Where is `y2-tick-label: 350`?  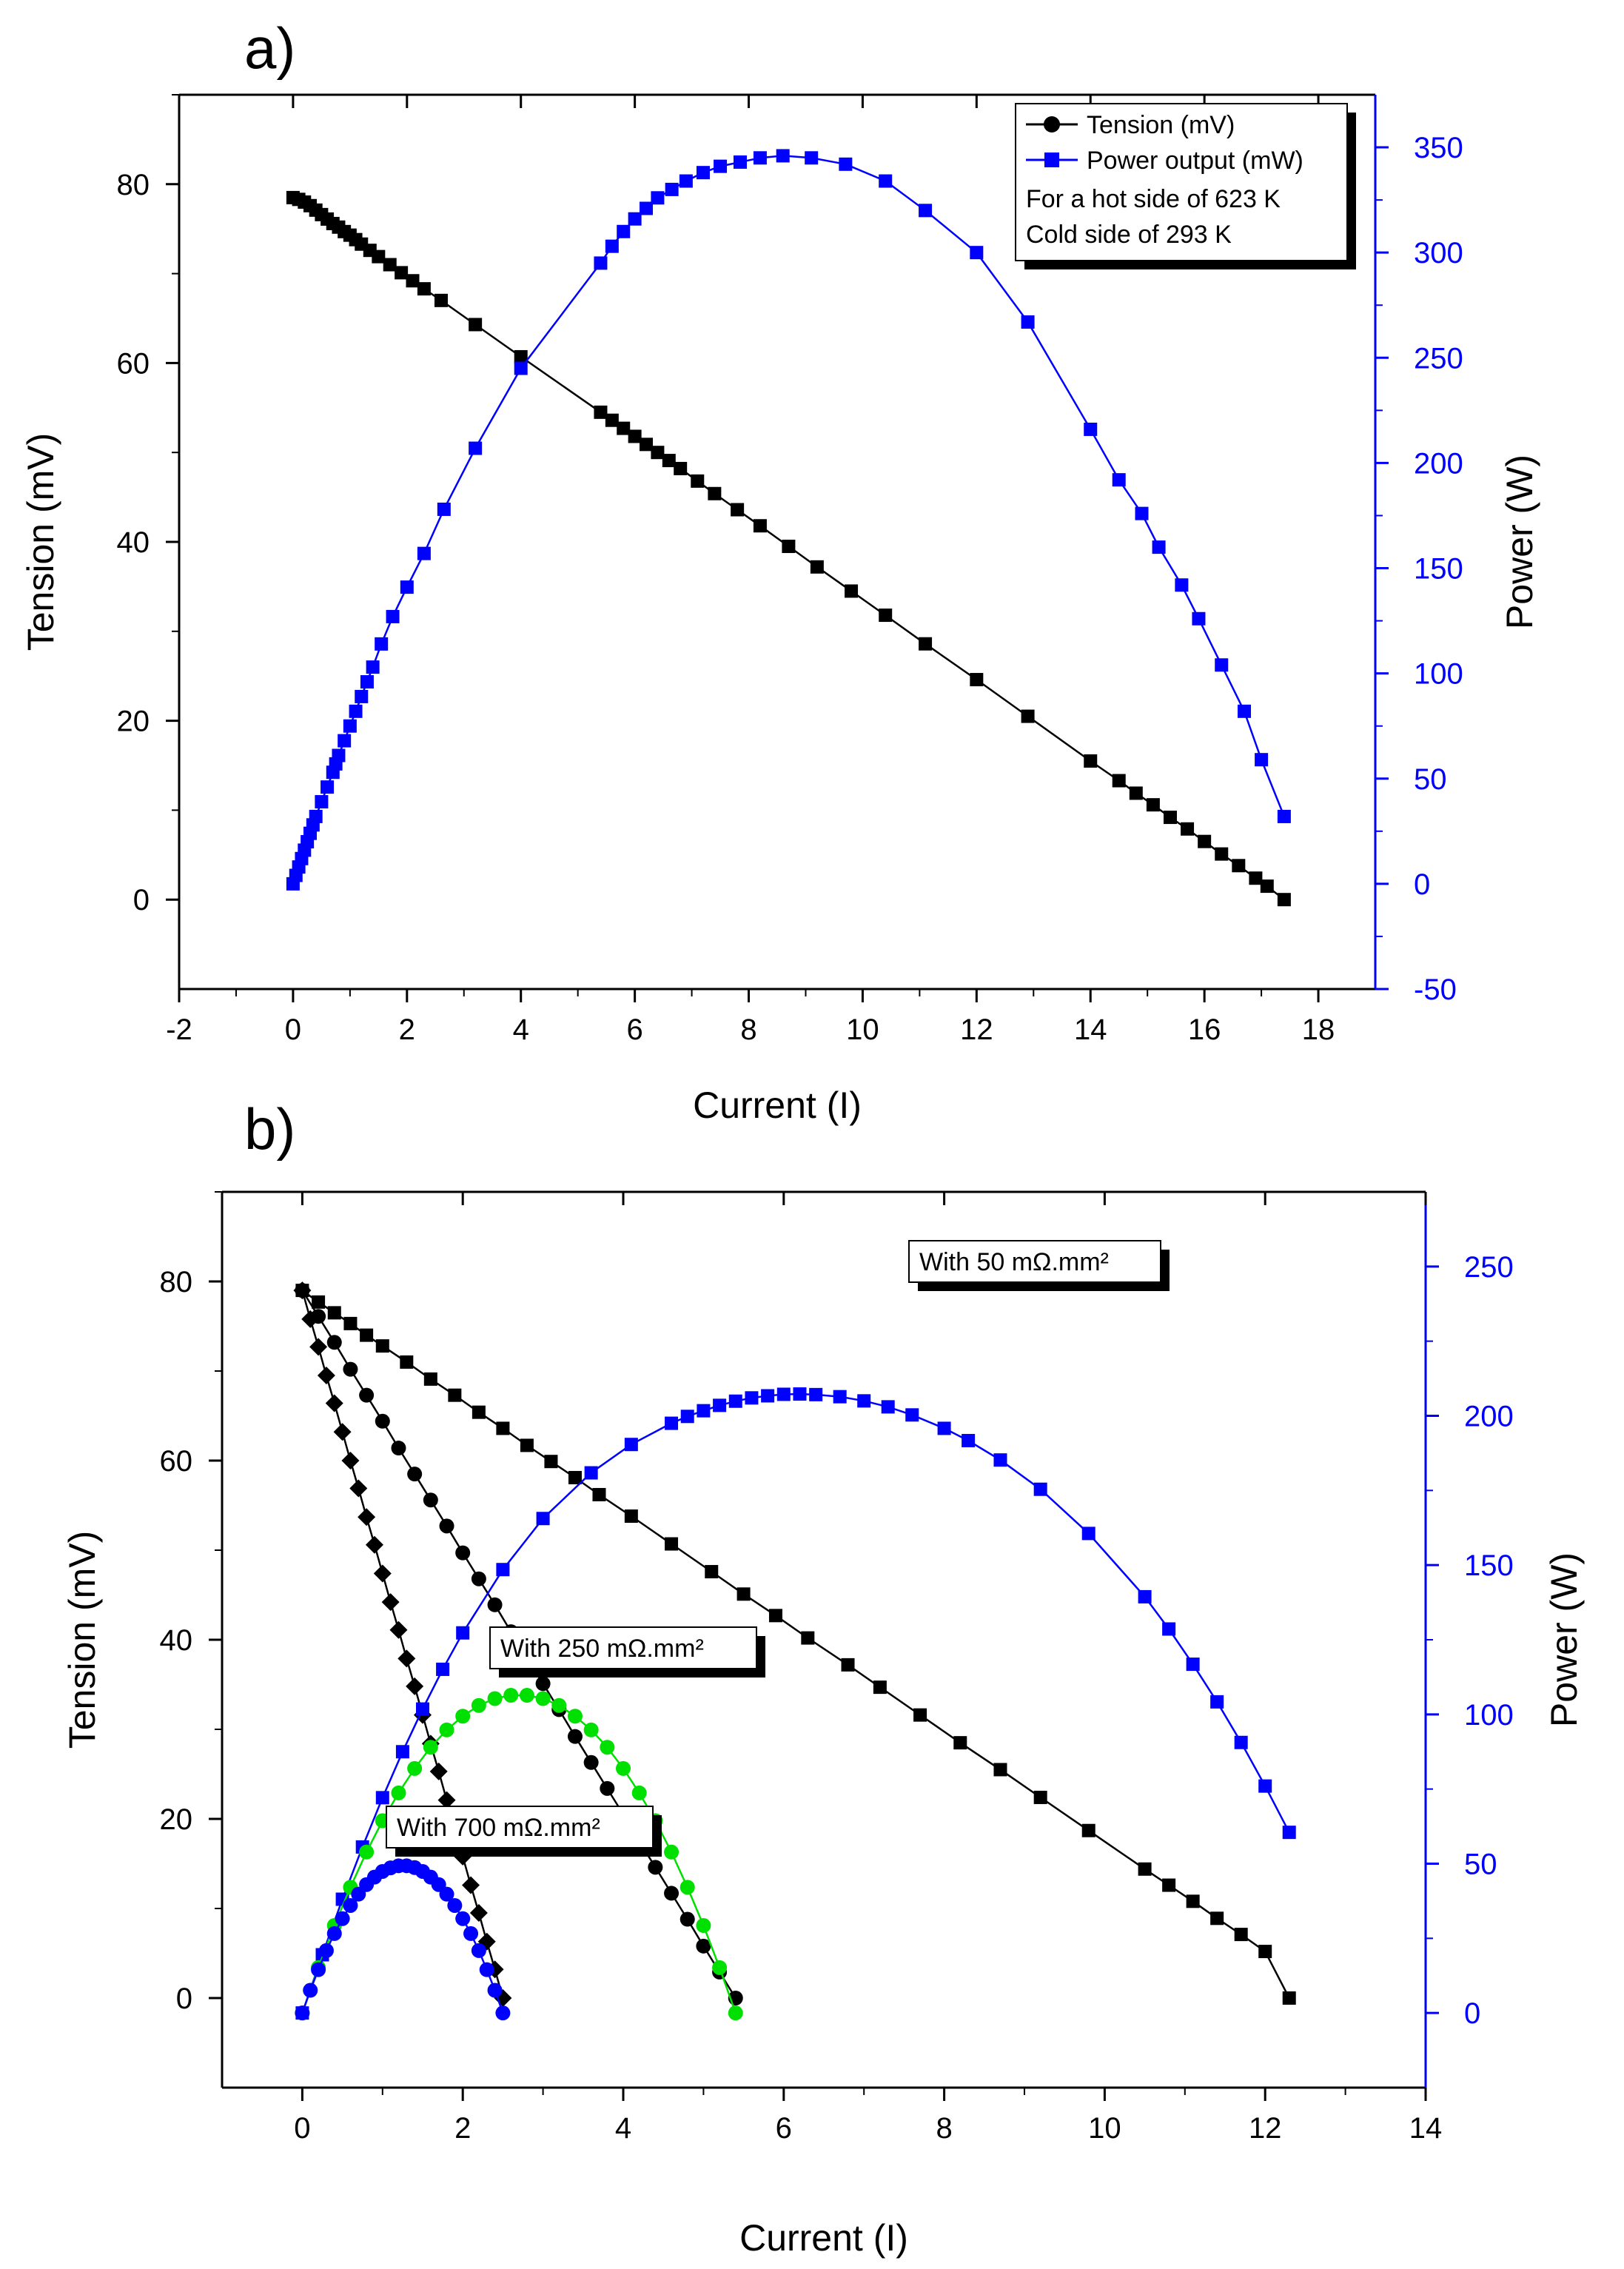
y2-tick-label: 350 is located at coordinates (1438, 148).